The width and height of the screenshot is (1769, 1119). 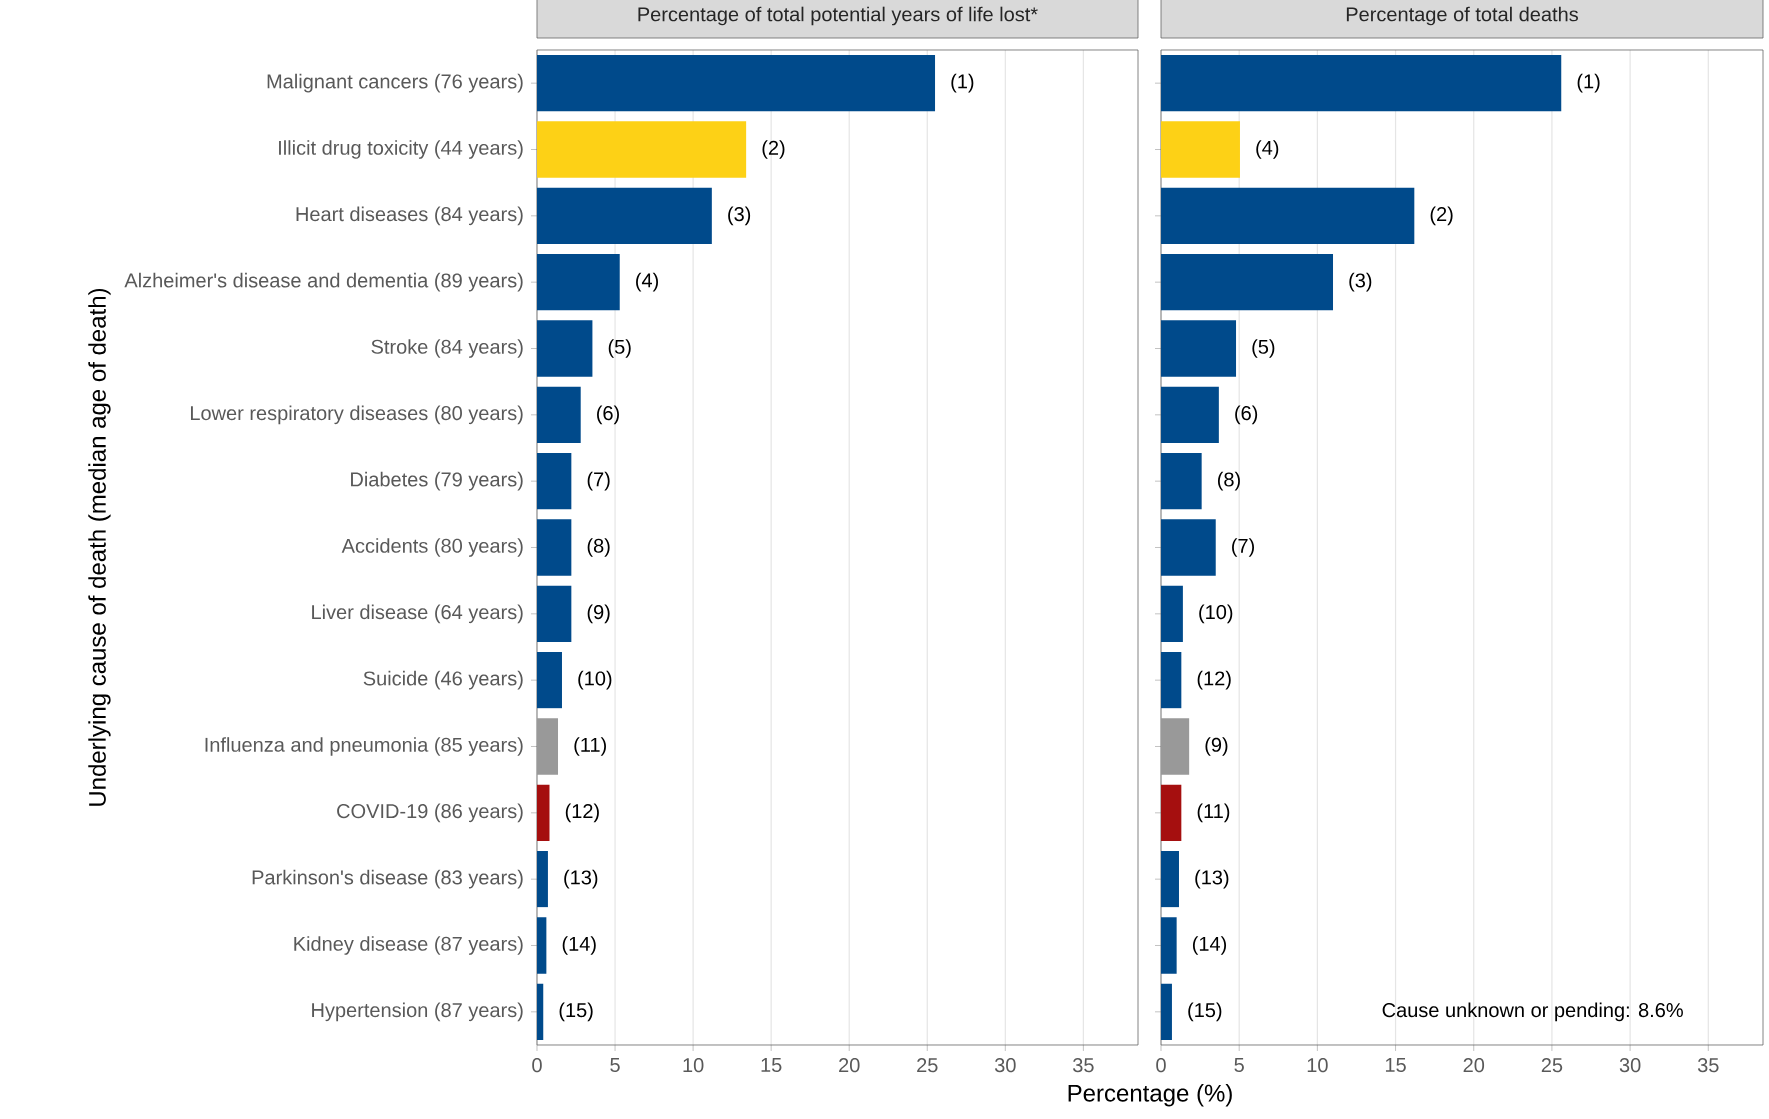 What do you see at coordinates (99, 547) in the screenshot?
I see `y-axis-title: Underlying cause of death (median age of death)` at bounding box center [99, 547].